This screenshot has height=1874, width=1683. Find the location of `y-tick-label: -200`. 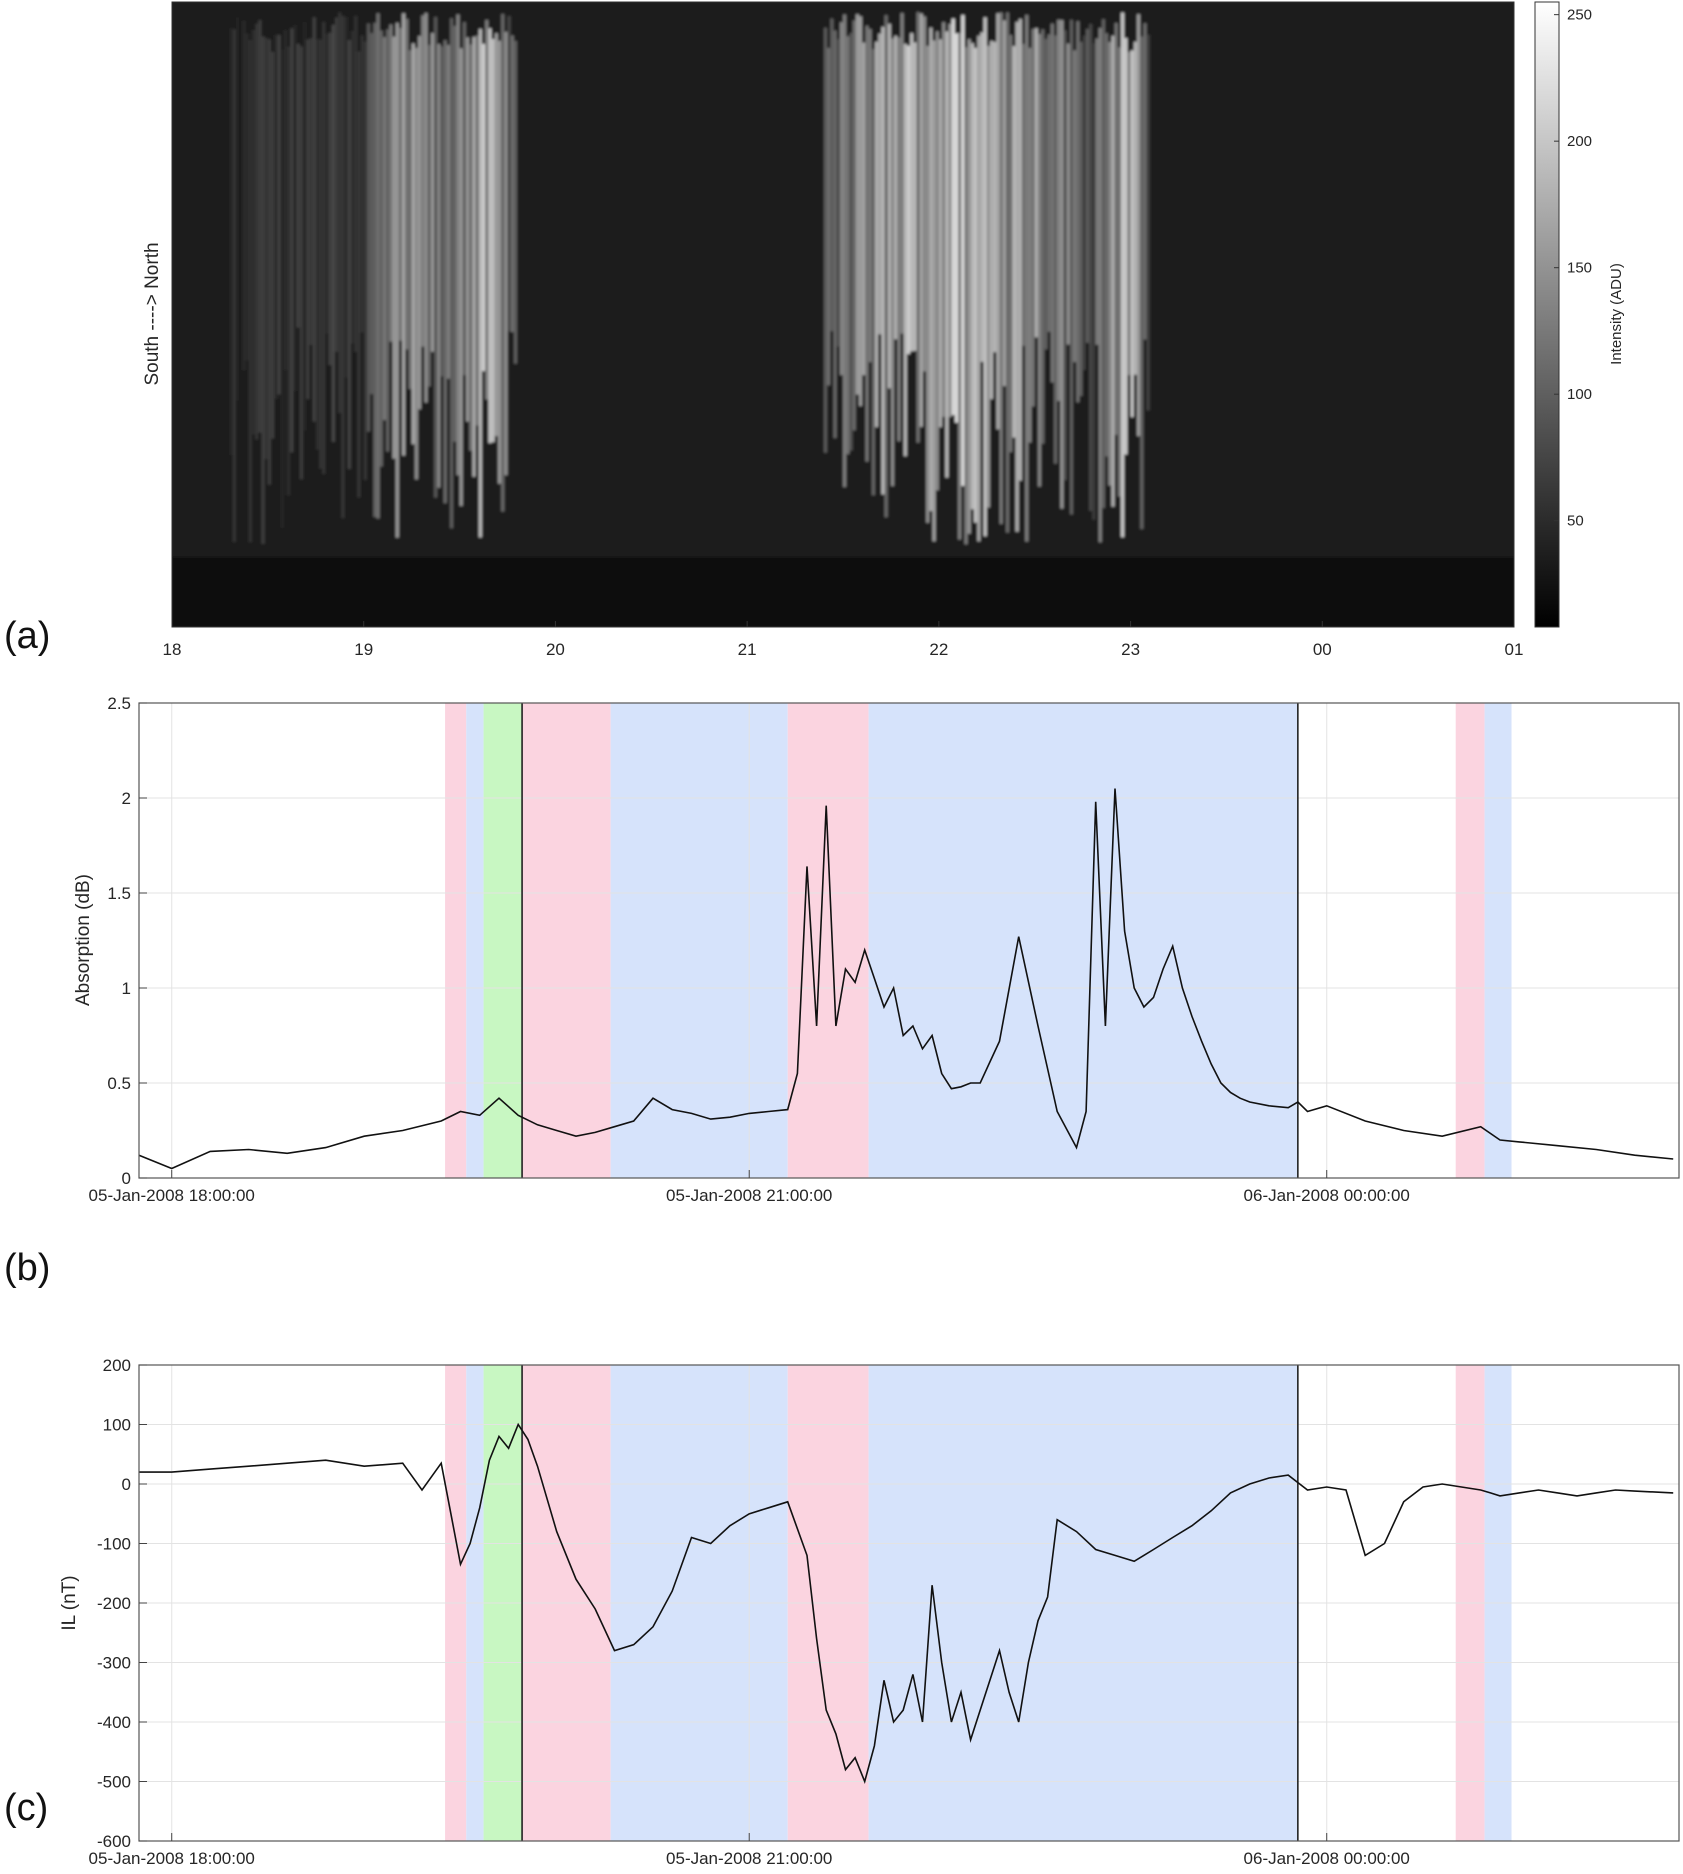

y-tick-label: -200 is located at coordinates (114, 1603).